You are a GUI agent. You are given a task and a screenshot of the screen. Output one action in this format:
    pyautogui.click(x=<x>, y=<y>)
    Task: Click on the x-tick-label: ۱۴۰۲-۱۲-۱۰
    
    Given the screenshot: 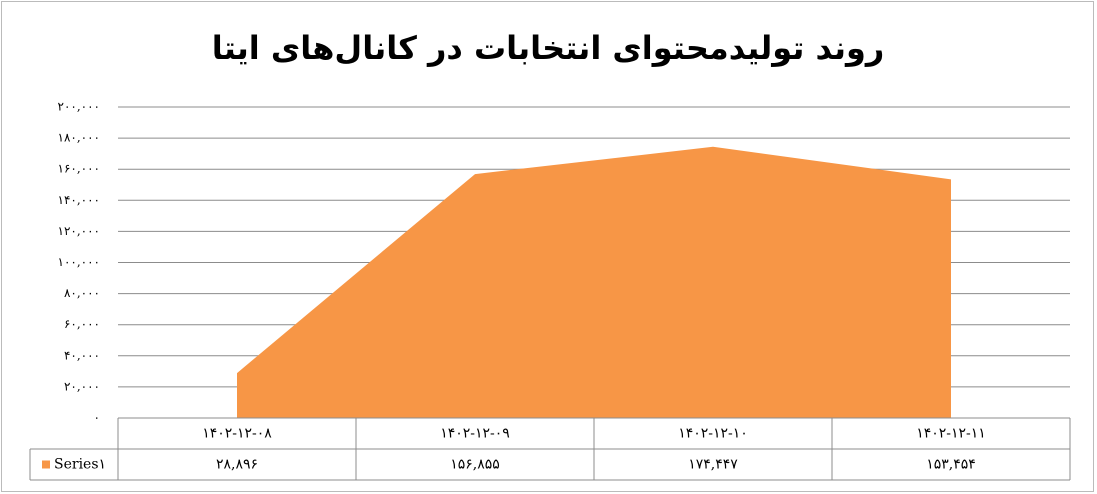 What is the action you would take?
    pyautogui.click(x=713, y=434)
    